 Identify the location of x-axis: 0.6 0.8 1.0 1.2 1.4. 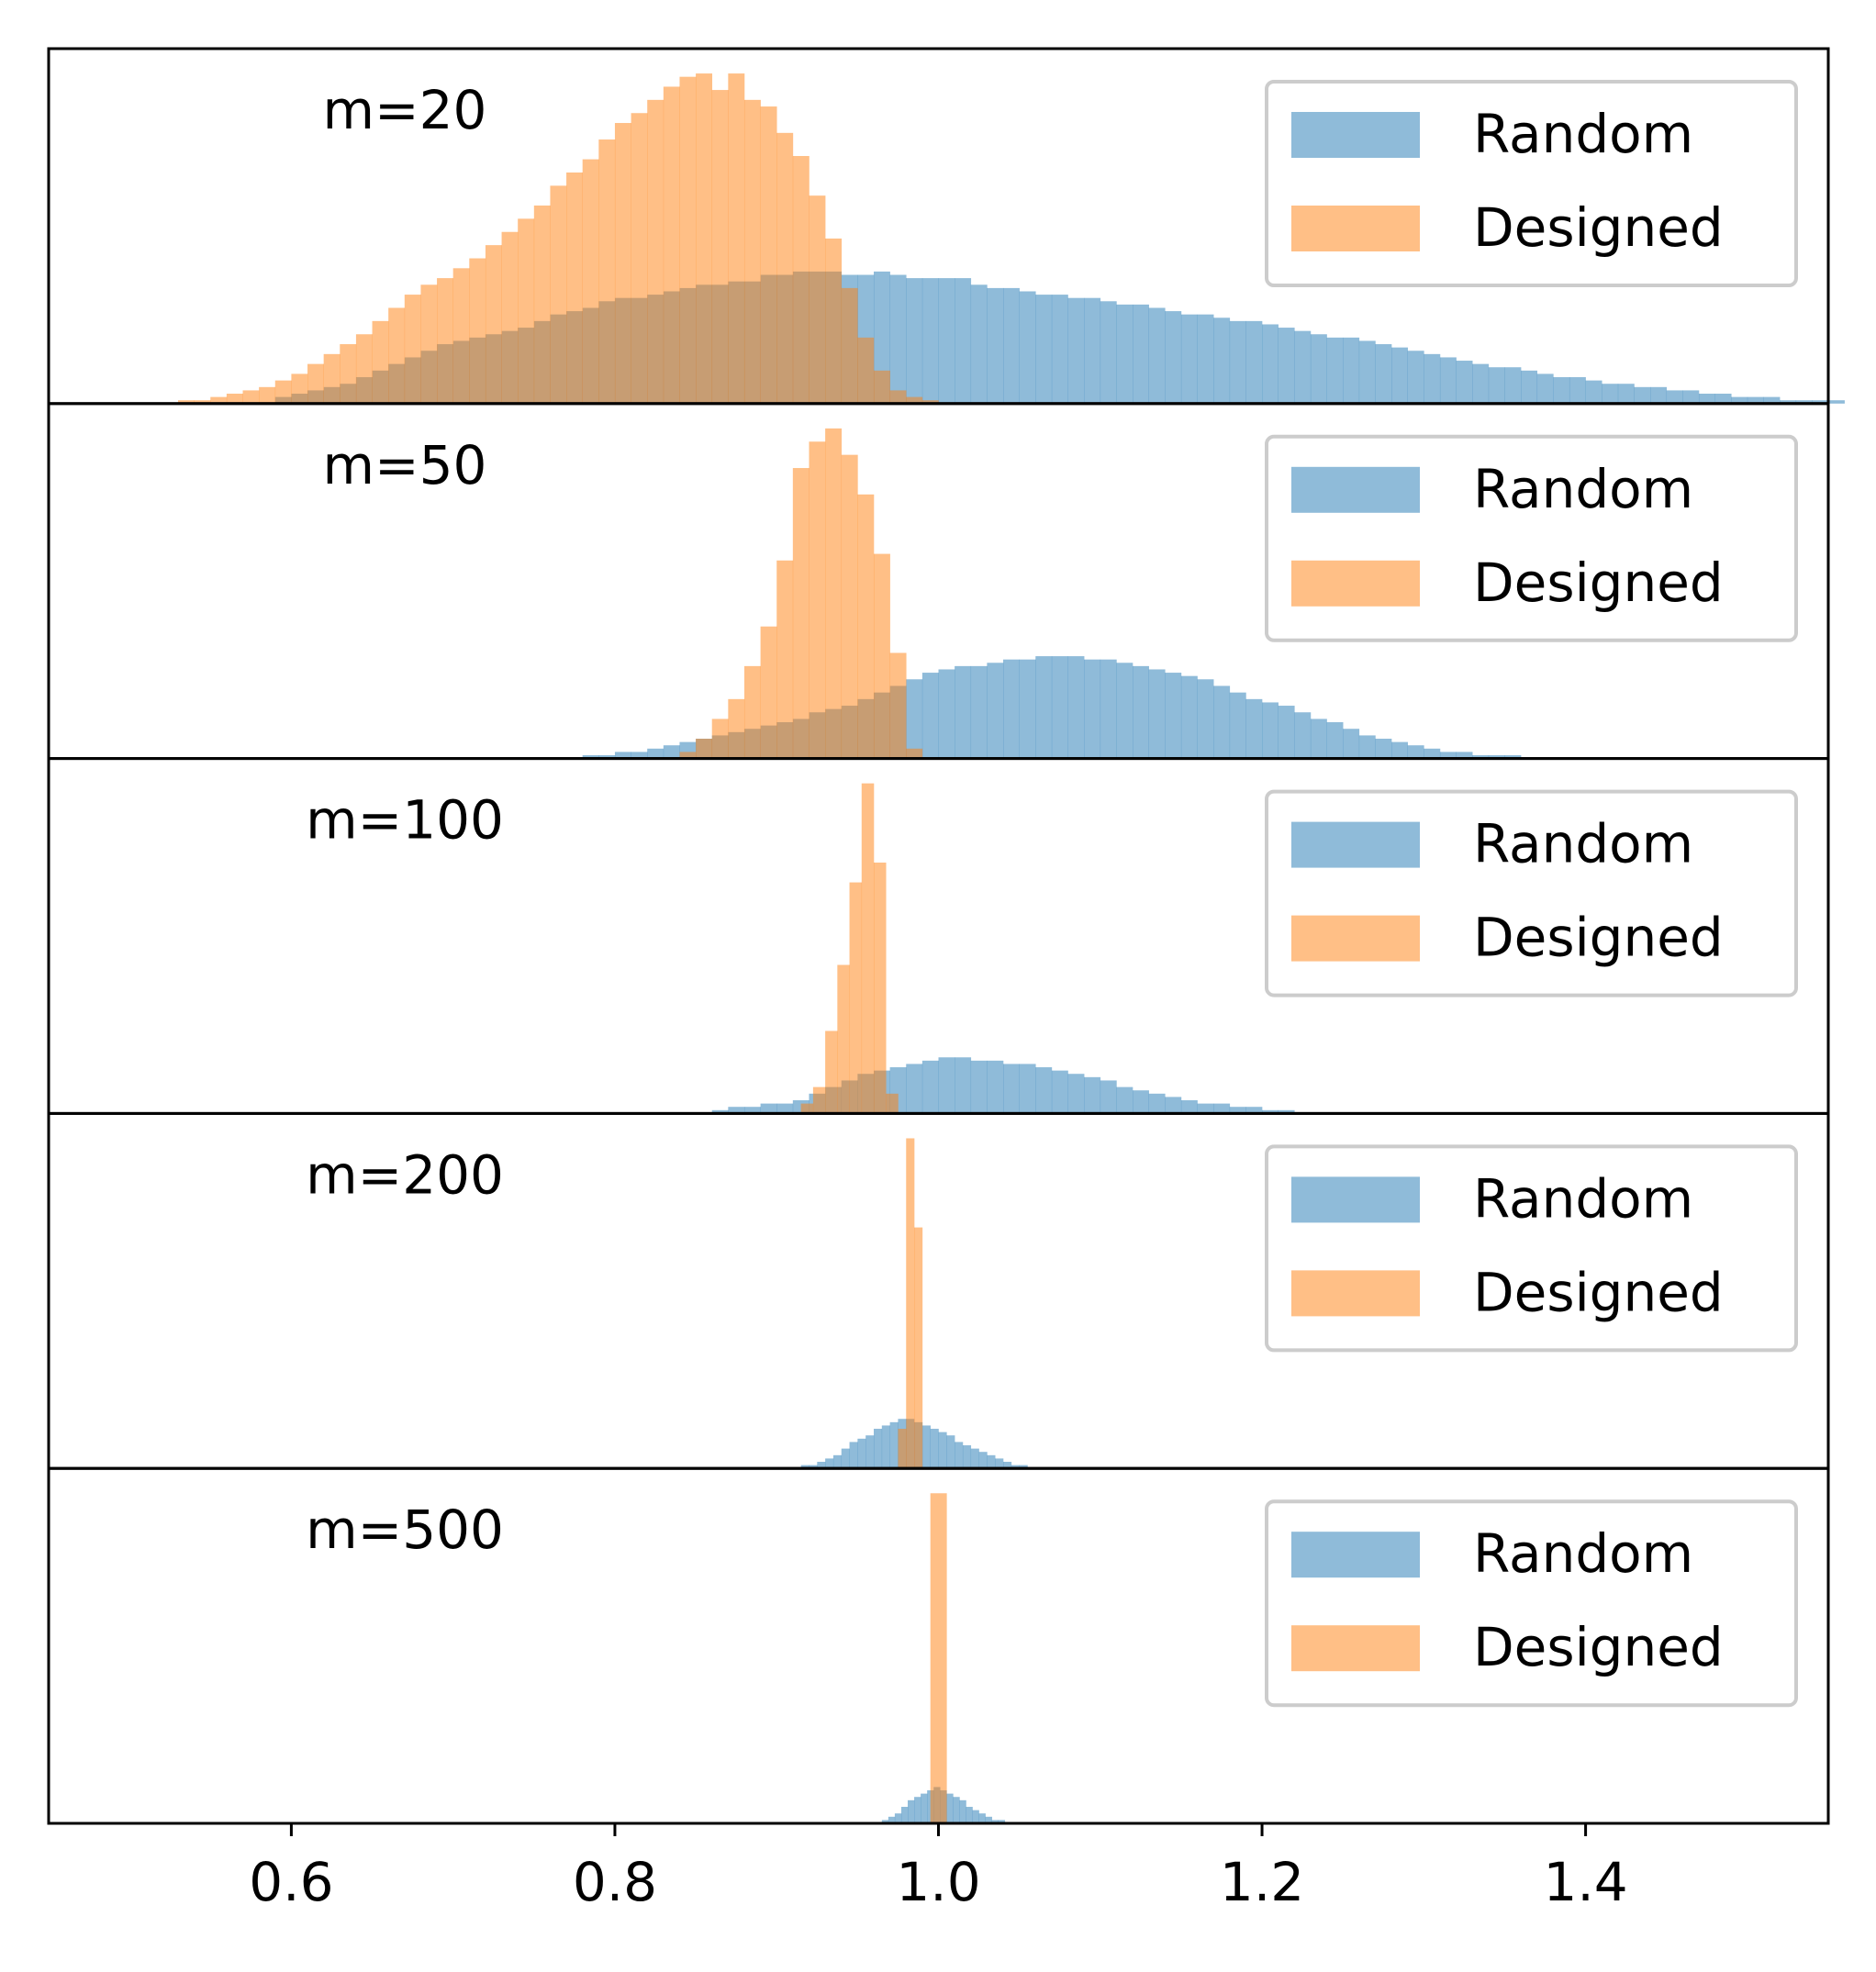
(938, 1868).